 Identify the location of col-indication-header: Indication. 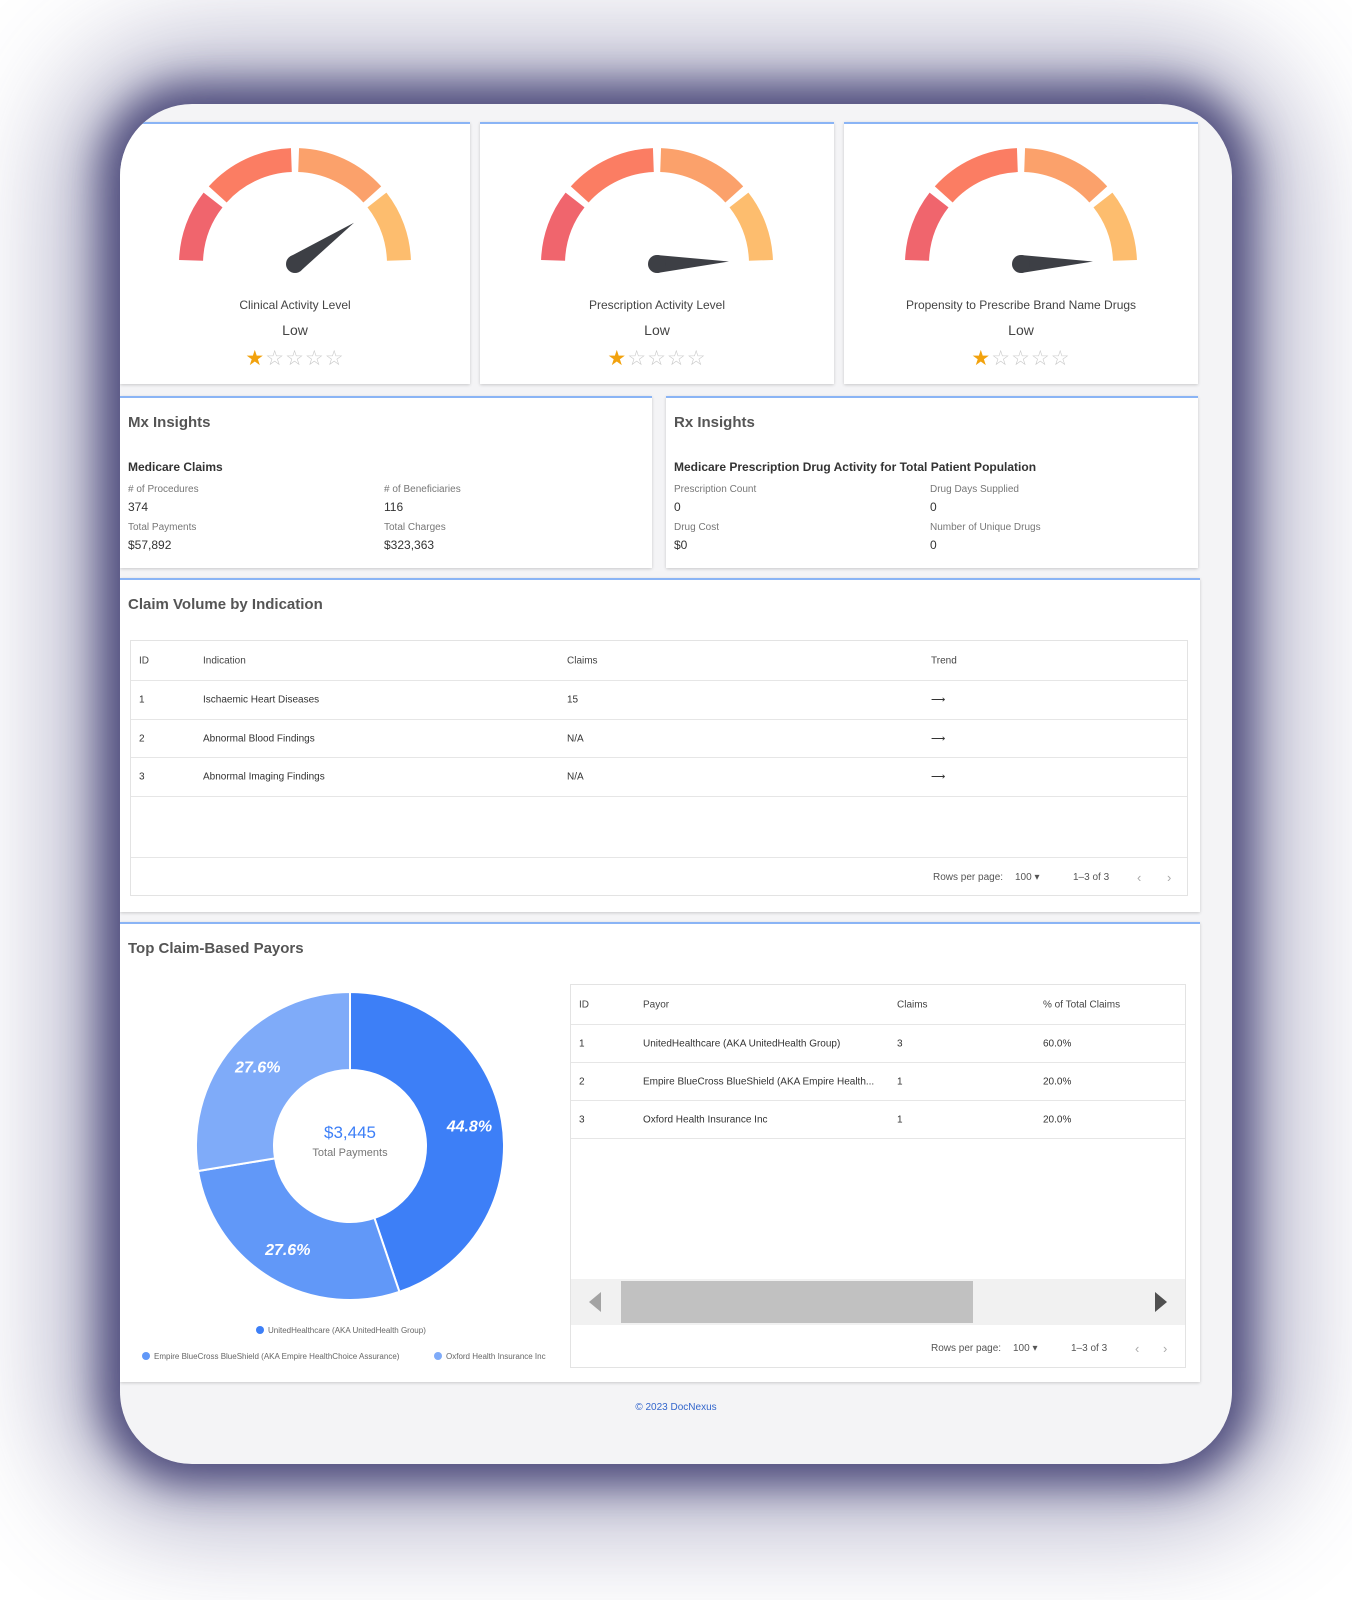
(224, 660).